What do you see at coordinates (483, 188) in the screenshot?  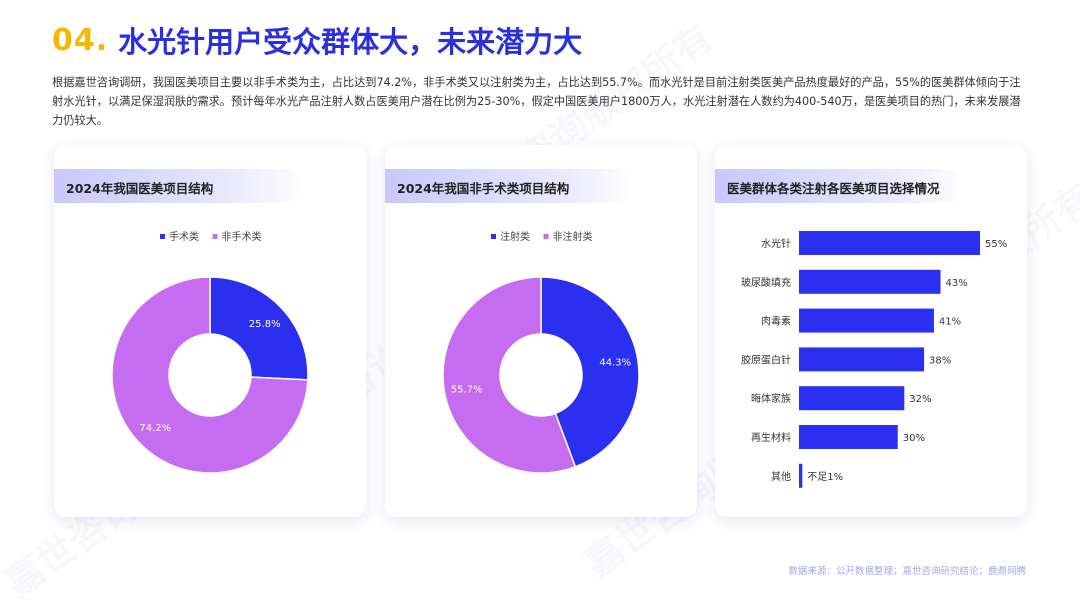 I see `chart-title: 2024年我国非手术类项目结构` at bounding box center [483, 188].